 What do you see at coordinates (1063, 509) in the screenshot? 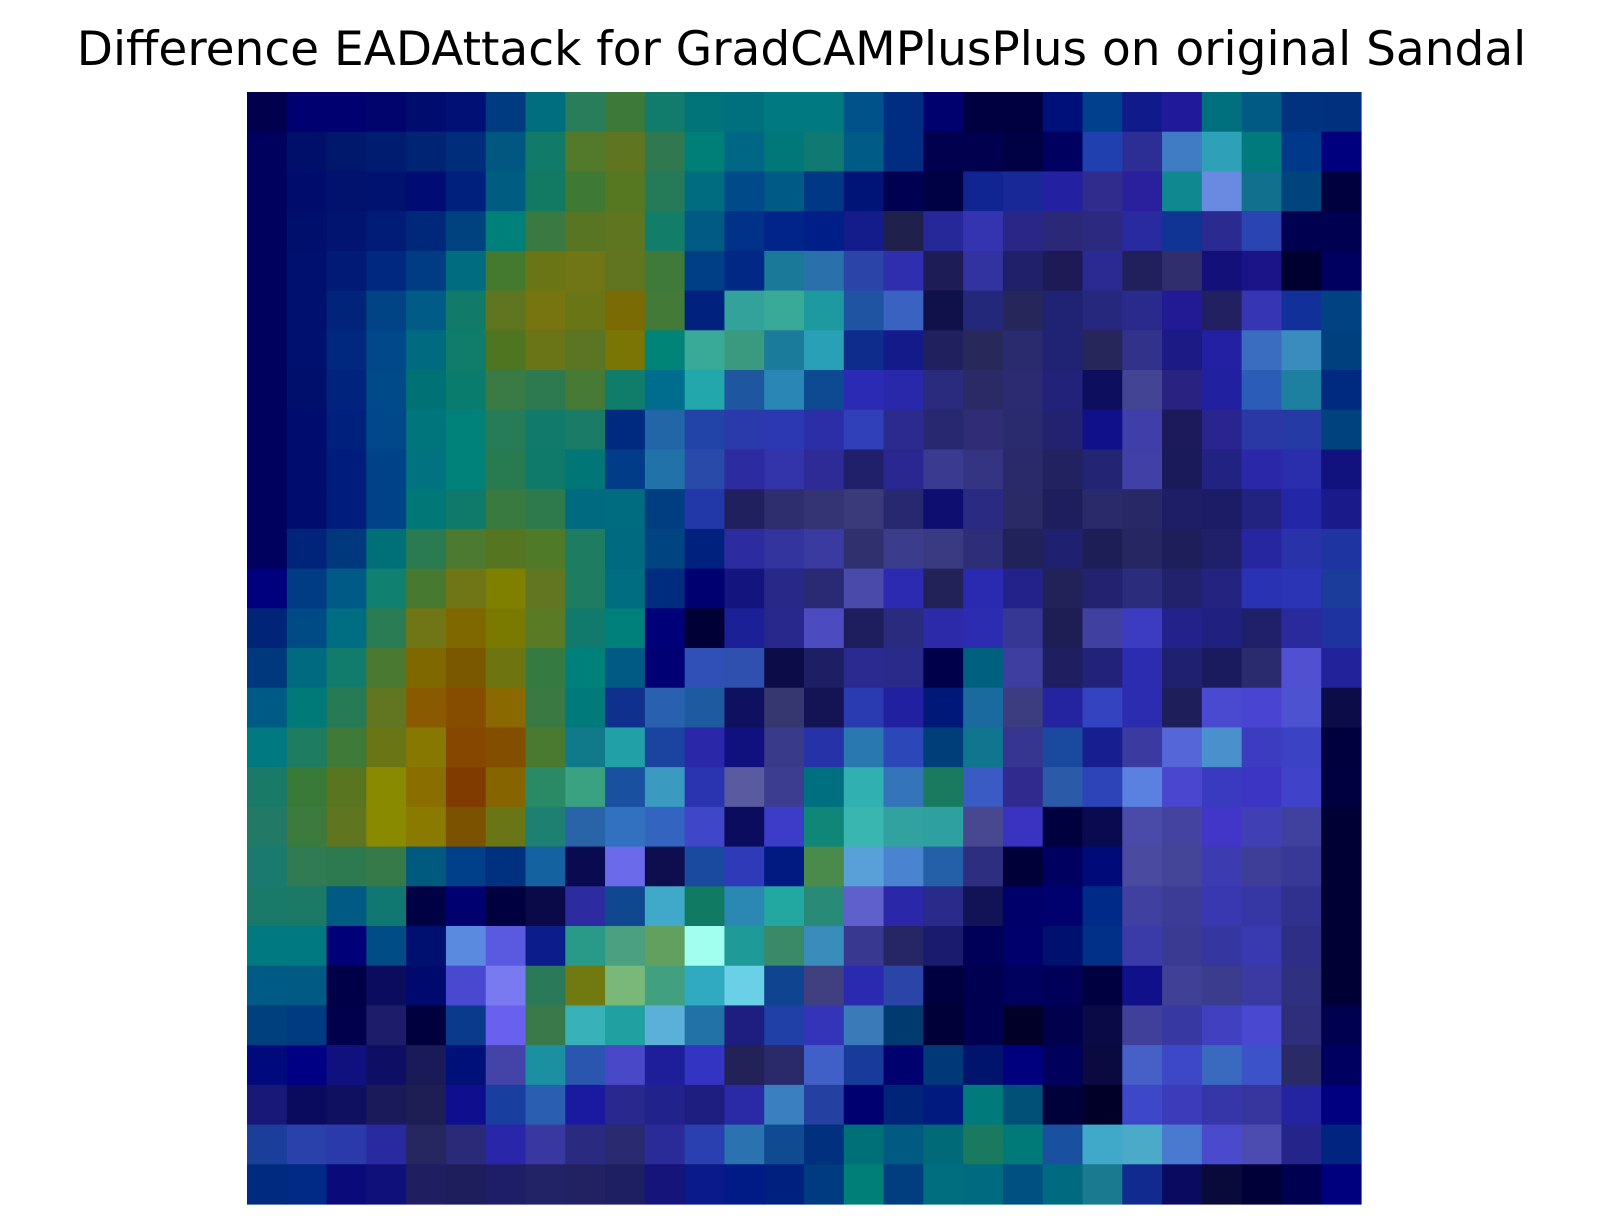
I see `heatmap-cell-r10-c20` at bounding box center [1063, 509].